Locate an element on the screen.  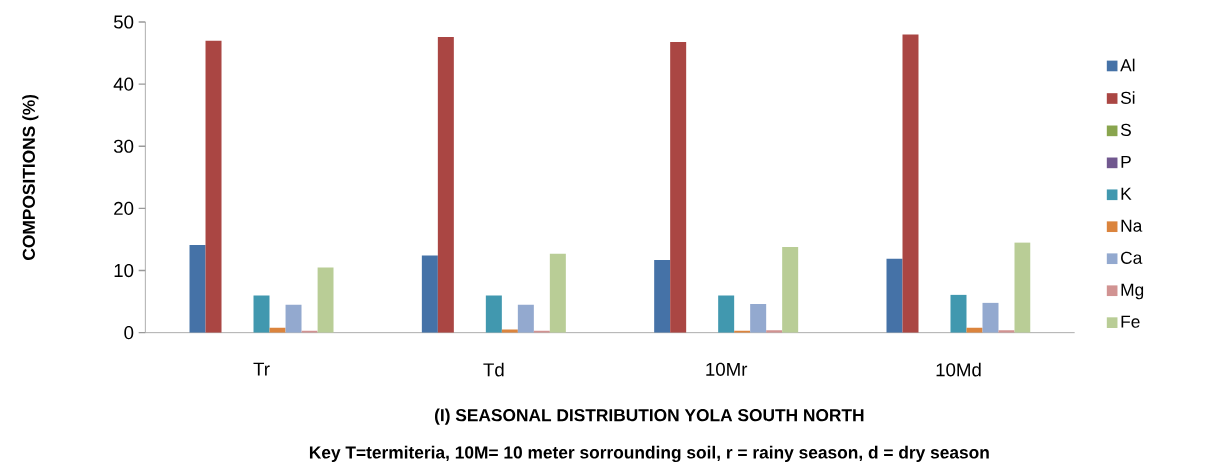
legend-label: Na is located at coordinates (1132, 225).